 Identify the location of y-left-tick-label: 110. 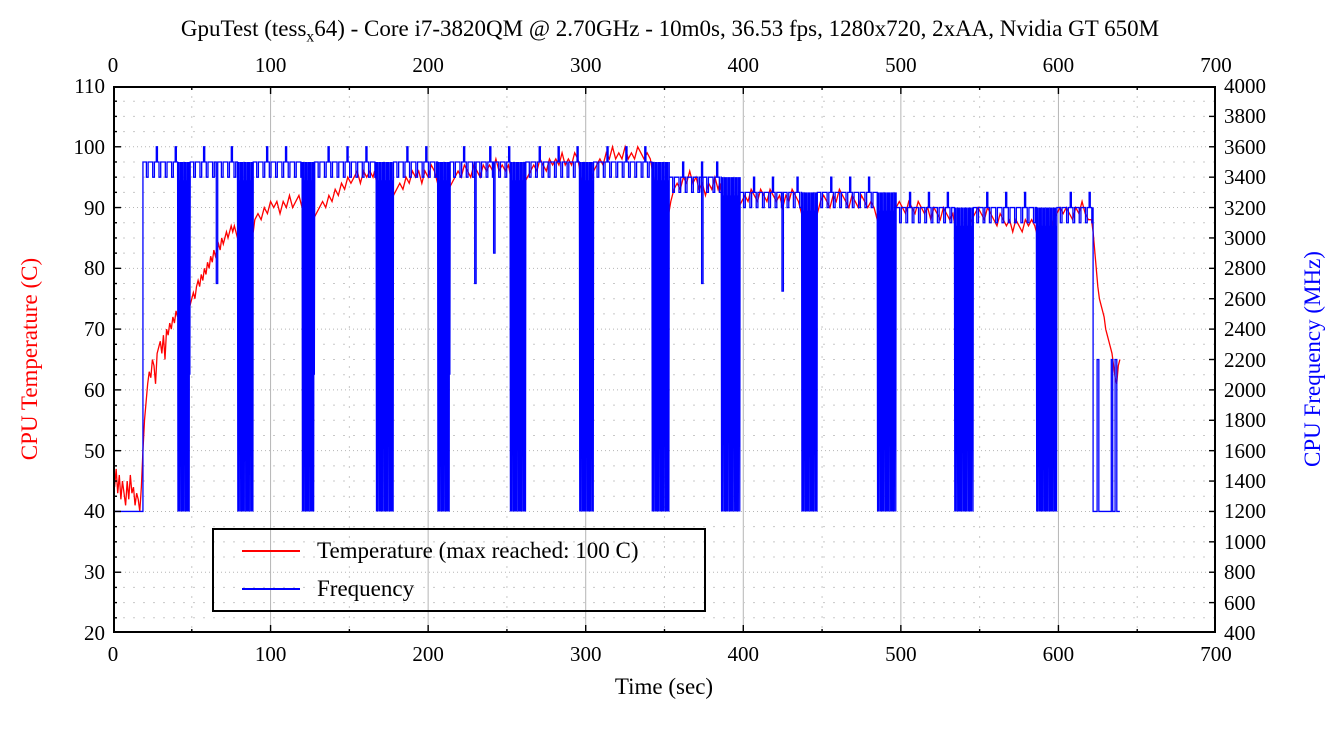
(89, 86).